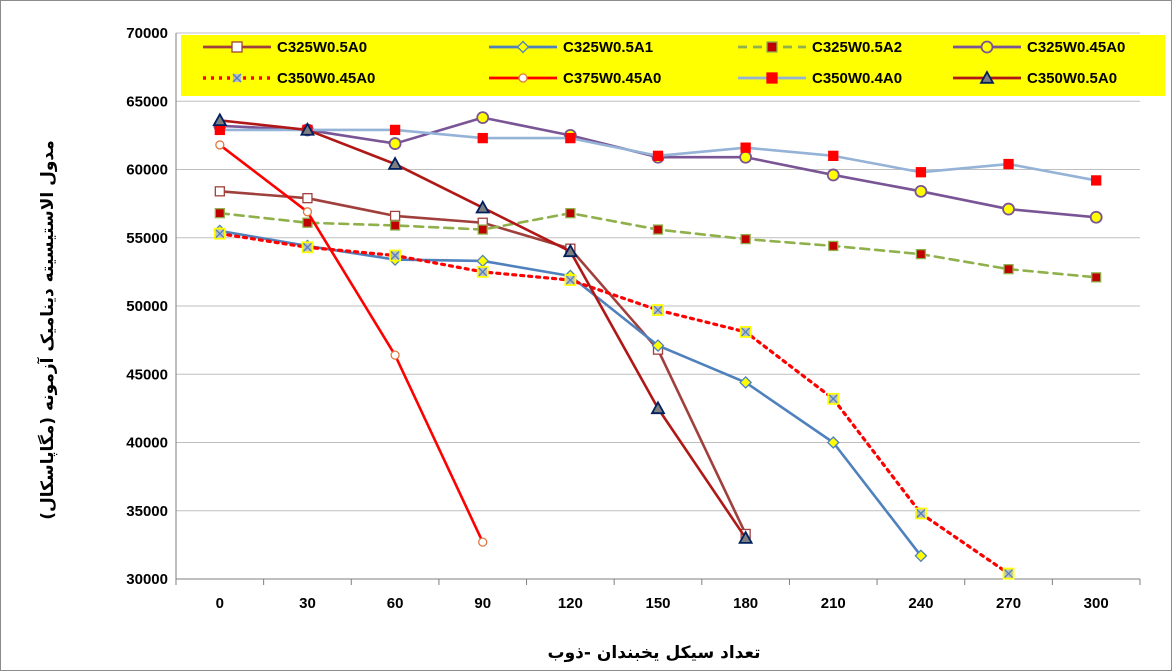 The width and height of the screenshot is (1172, 671). I want to click on legend-item: C325W0.5A2, so click(820, 47).